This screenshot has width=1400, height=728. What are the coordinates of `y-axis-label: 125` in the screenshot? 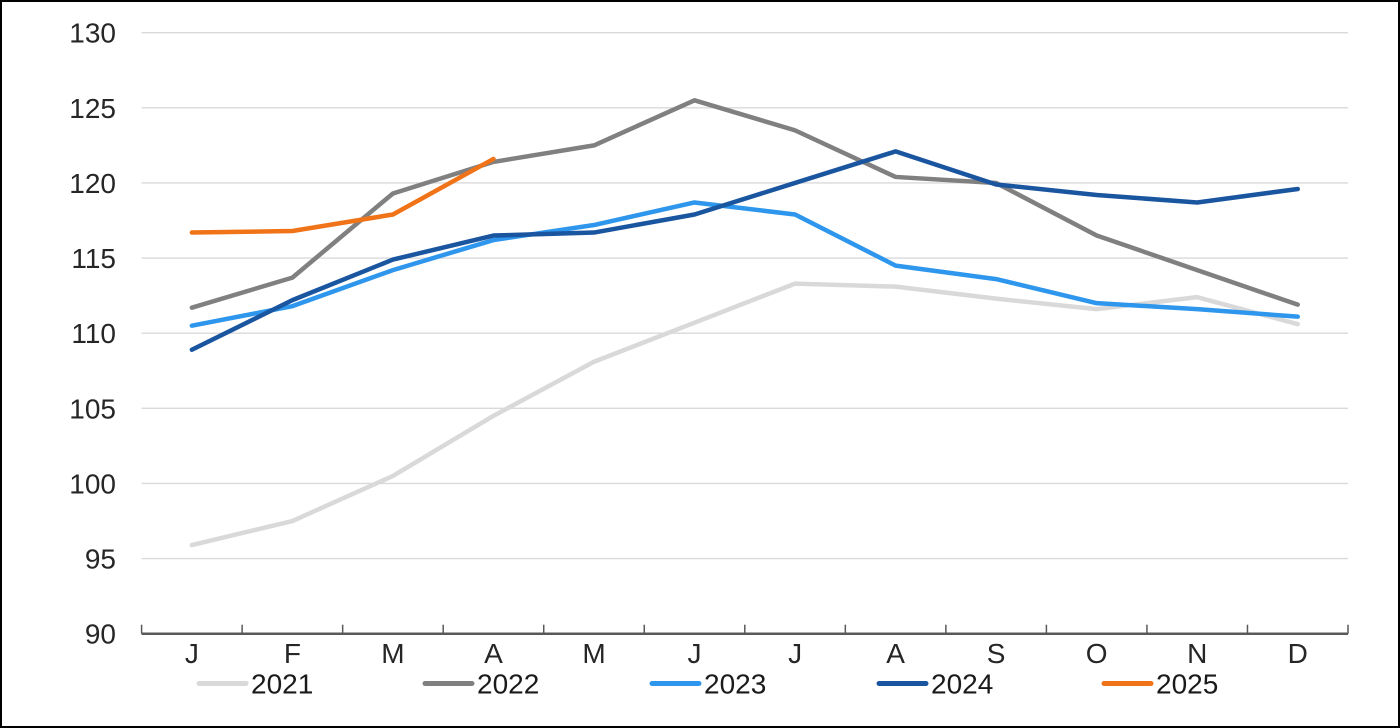 It's located at (92, 108).